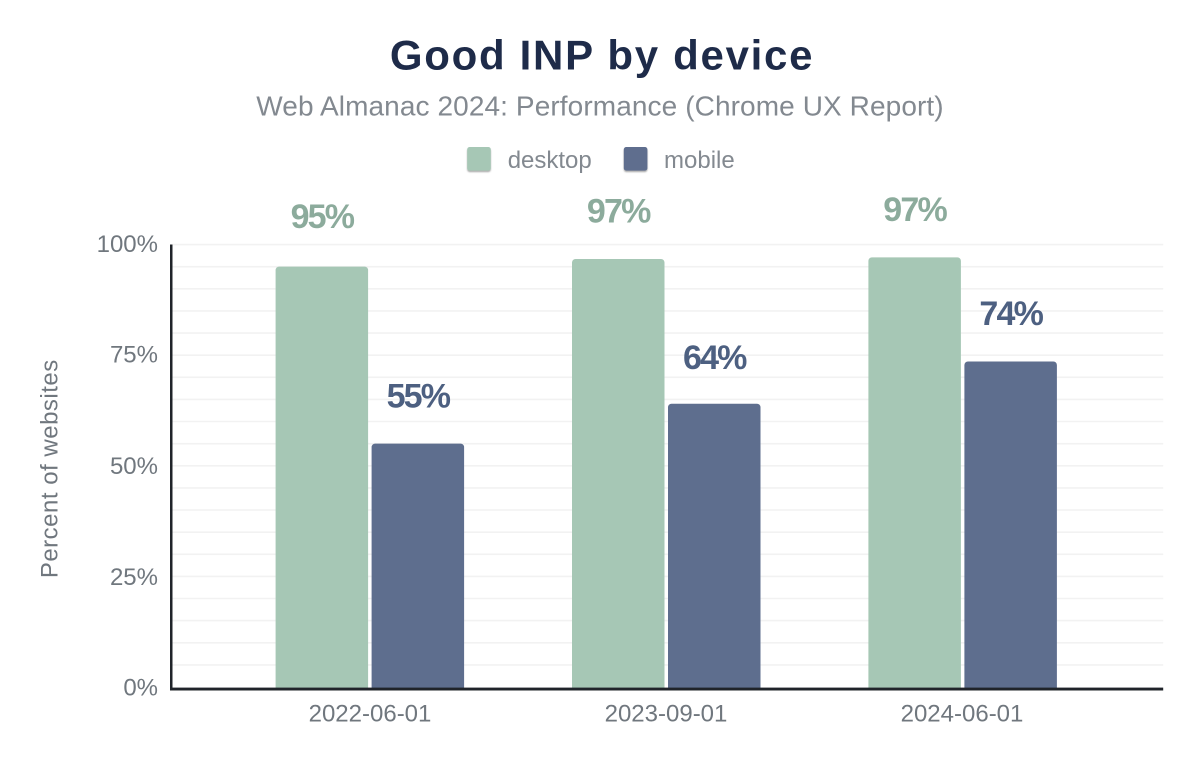  What do you see at coordinates (323, 217) in the screenshot?
I see `svg-text: 95%` at bounding box center [323, 217].